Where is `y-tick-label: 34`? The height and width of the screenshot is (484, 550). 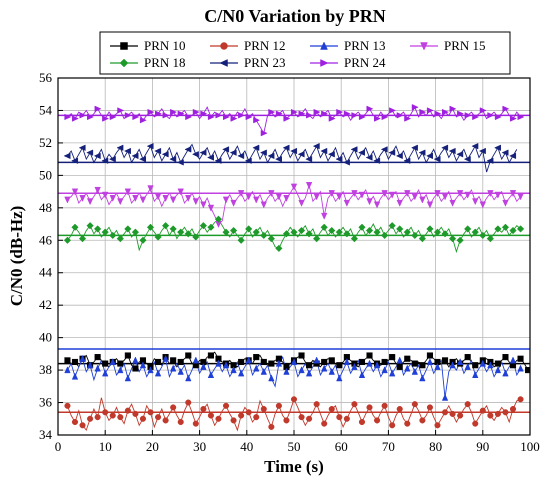
y-tick-label: 34 is located at coordinates (46, 434).